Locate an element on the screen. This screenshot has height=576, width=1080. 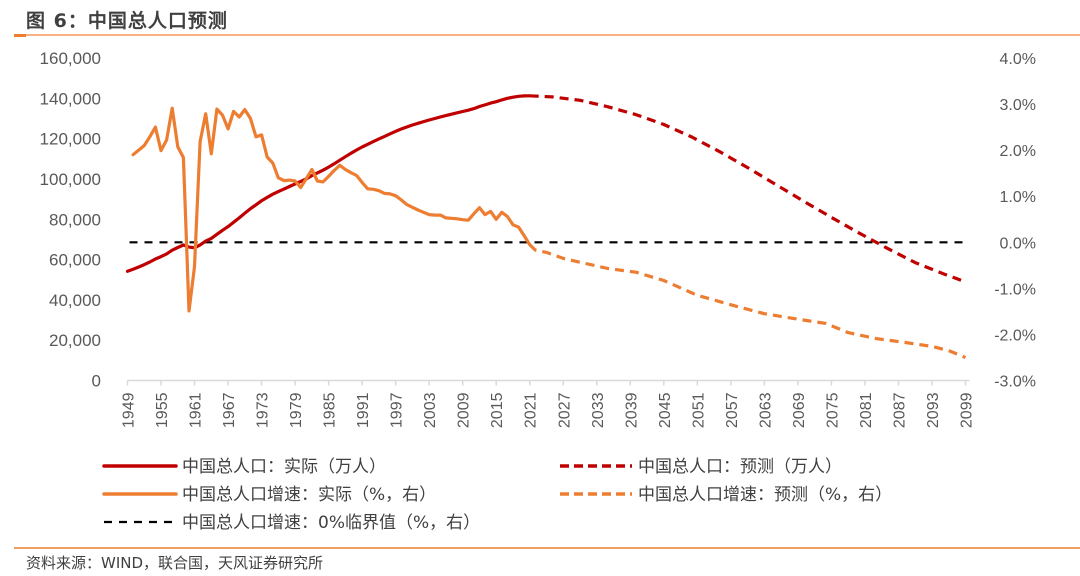
x-axis-tick-label: 2027 is located at coordinates (564, 410).